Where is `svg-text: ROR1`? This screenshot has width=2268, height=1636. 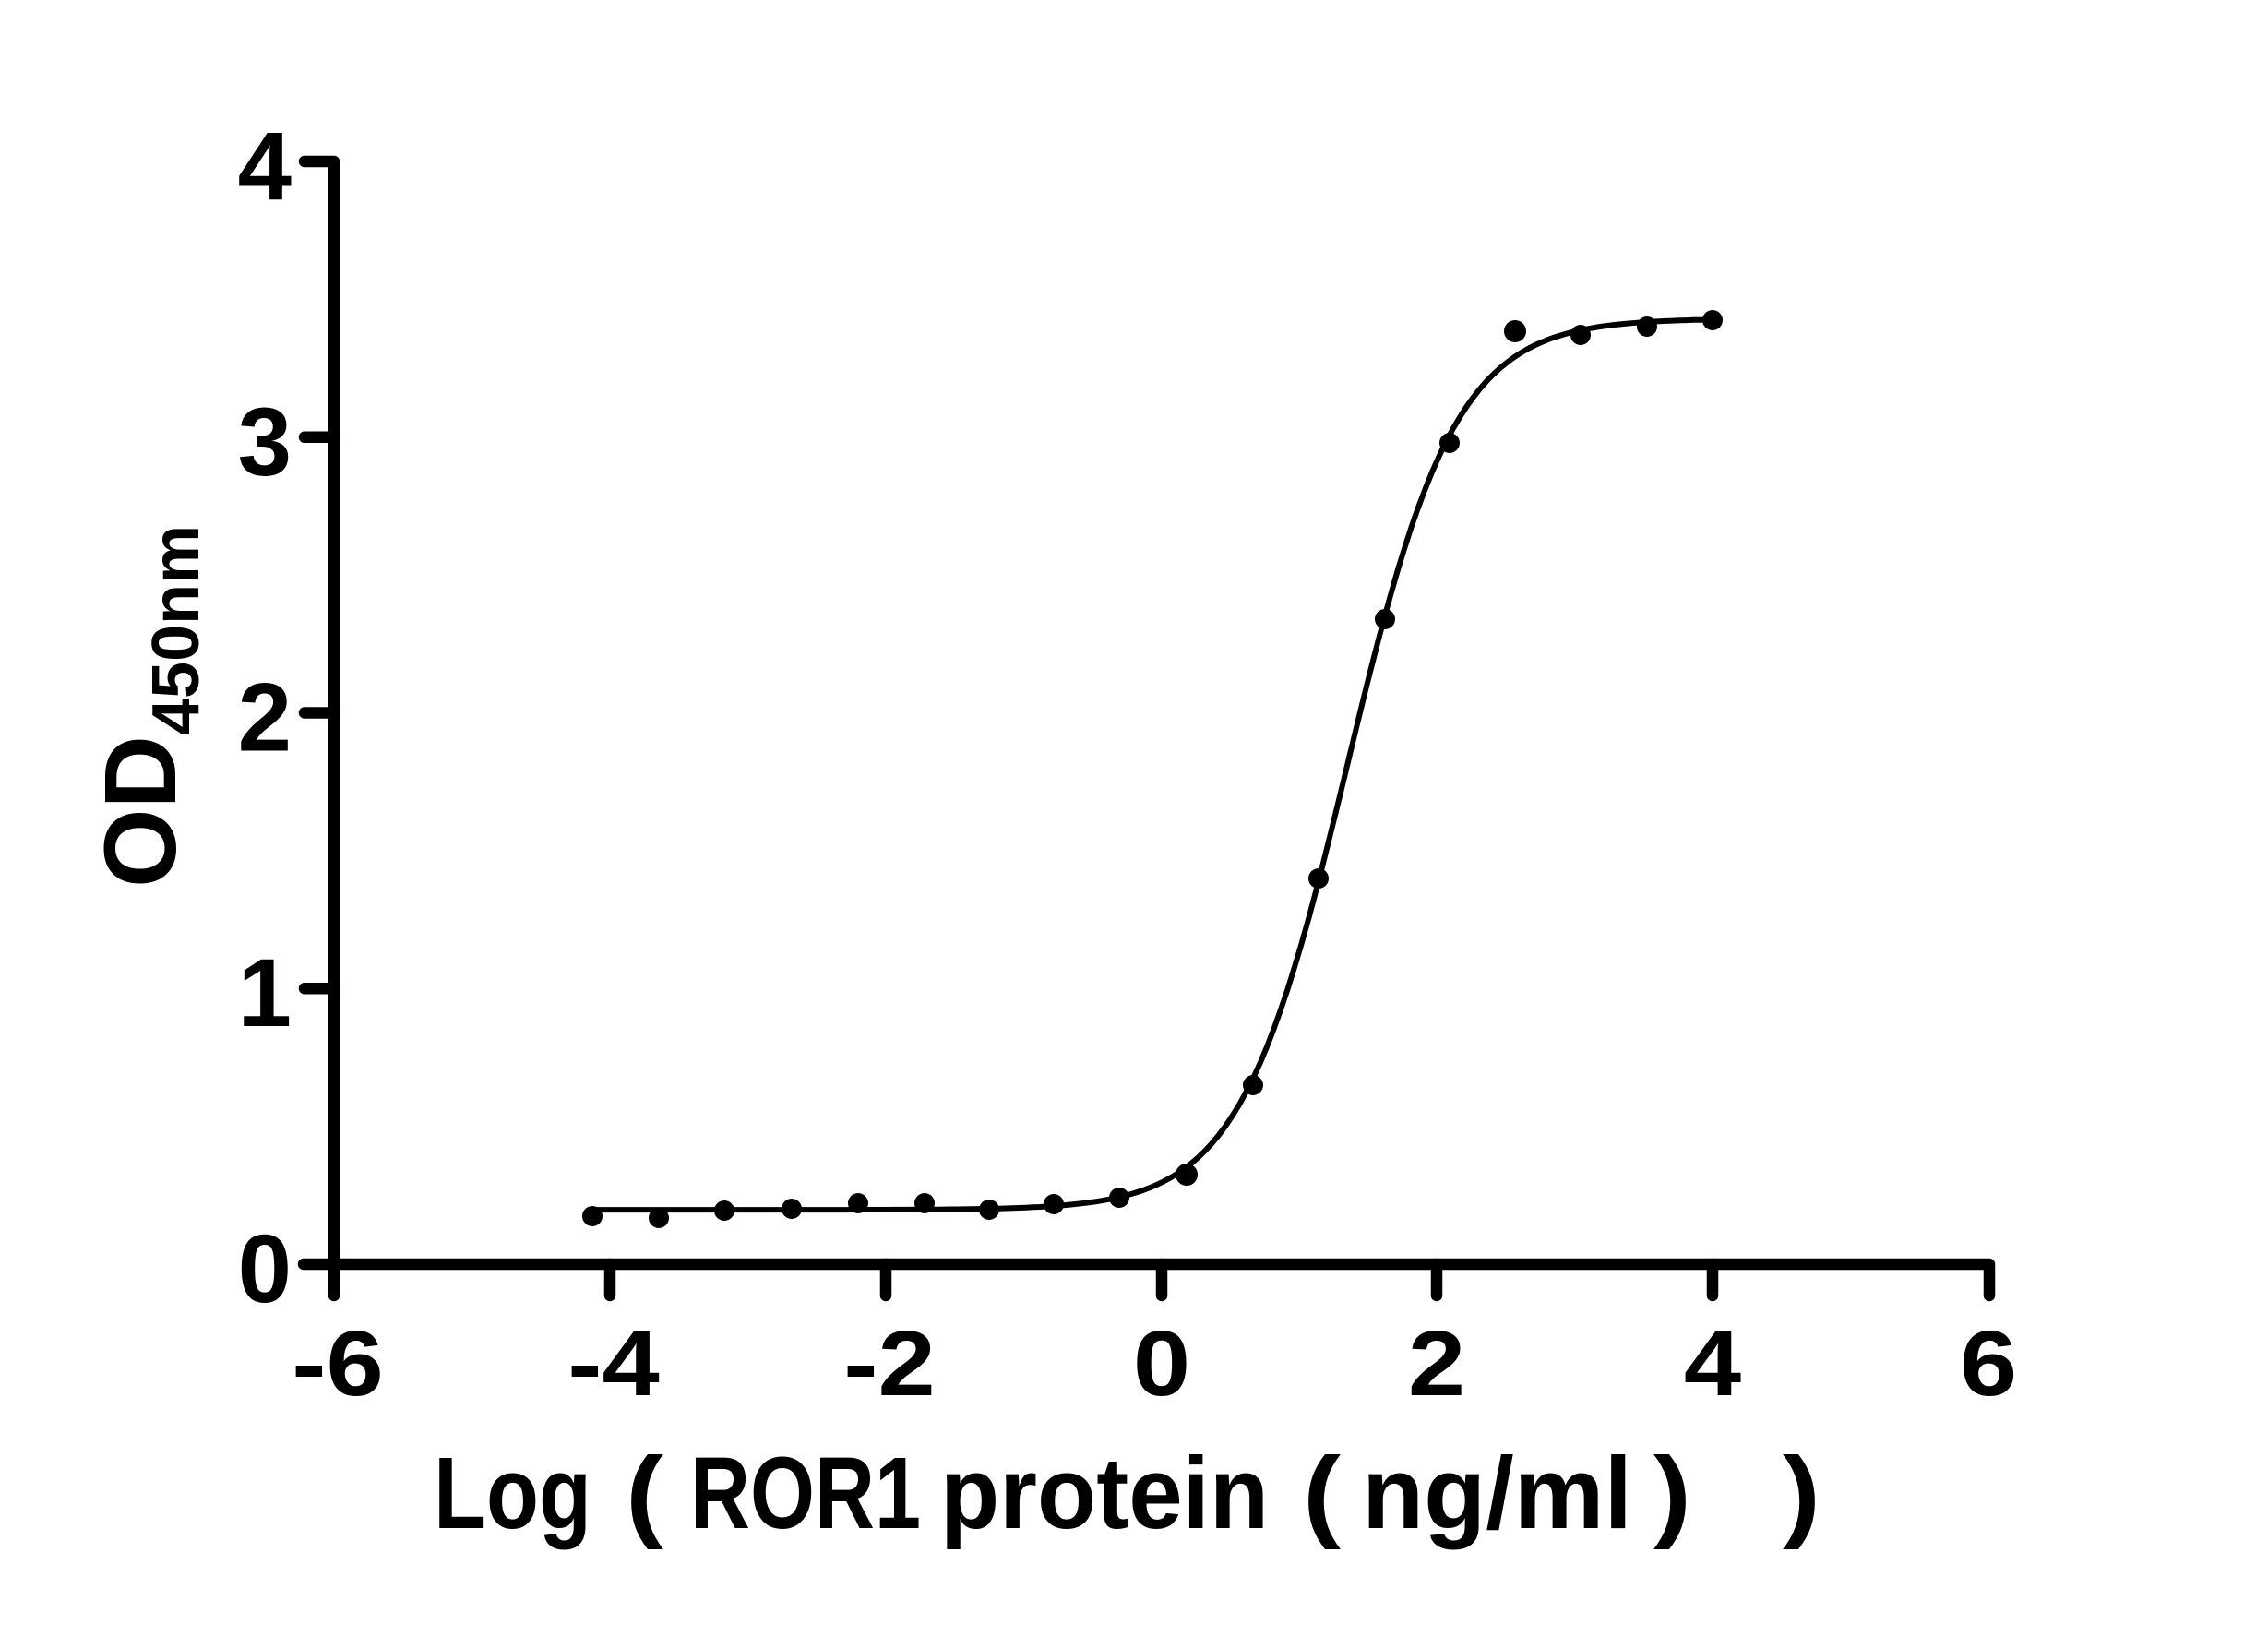 svg-text: ROR1 is located at coordinates (806, 1493).